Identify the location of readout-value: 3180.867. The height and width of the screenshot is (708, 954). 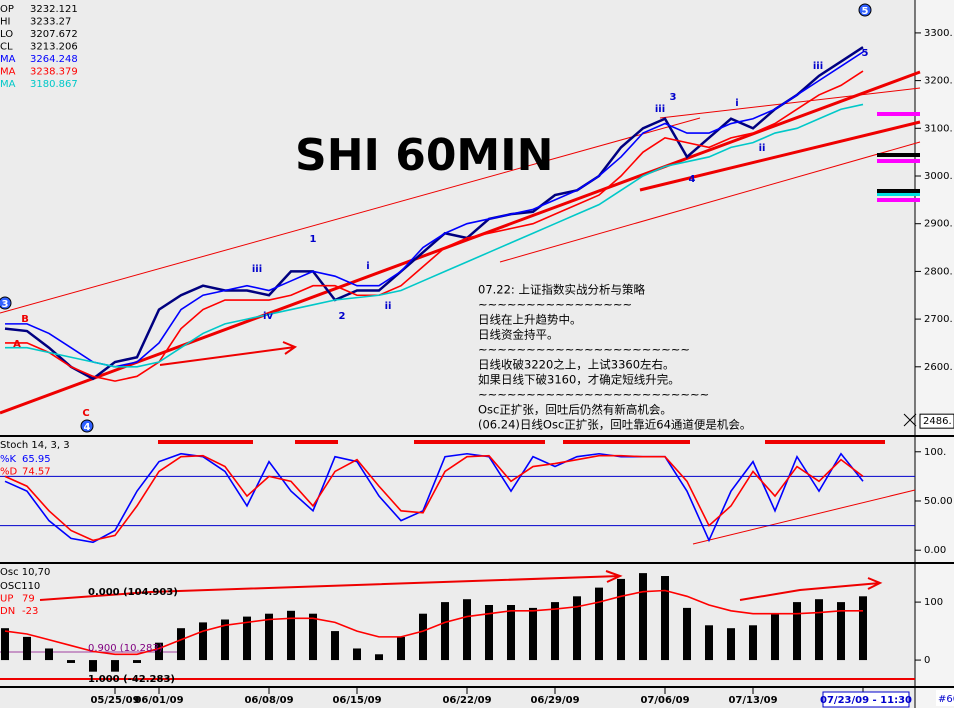
(54, 84).